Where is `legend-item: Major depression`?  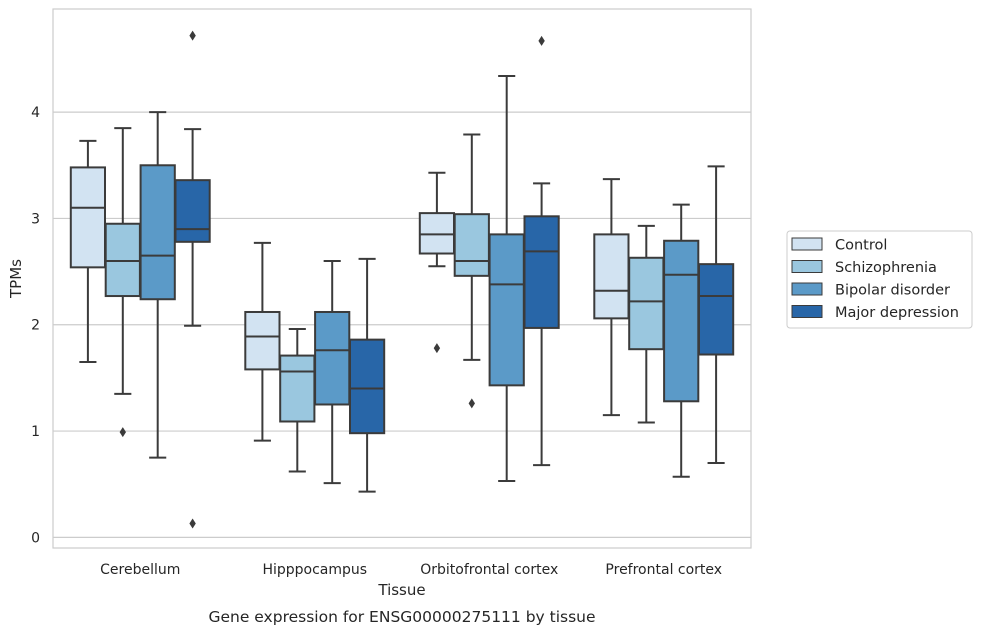
legend-item: Major depression is located at coordinates (875, 313).